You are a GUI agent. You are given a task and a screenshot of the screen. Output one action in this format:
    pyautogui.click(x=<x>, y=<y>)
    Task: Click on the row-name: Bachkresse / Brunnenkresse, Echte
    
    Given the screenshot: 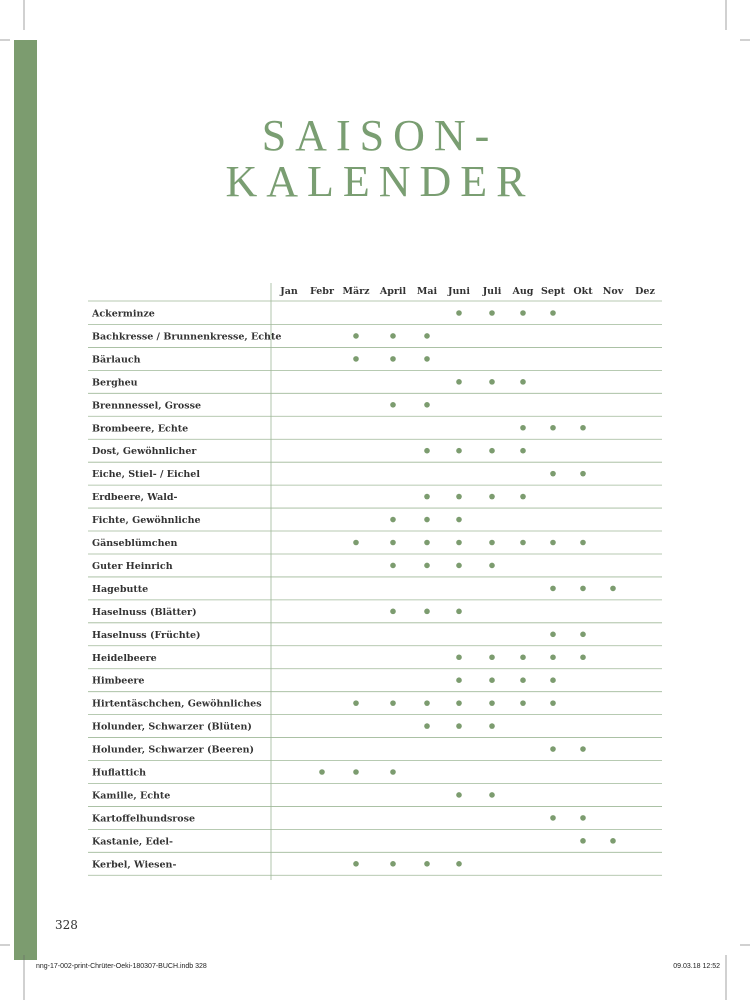 What is the action you would take?
    pyautogui.click(x=186, y=336)
    